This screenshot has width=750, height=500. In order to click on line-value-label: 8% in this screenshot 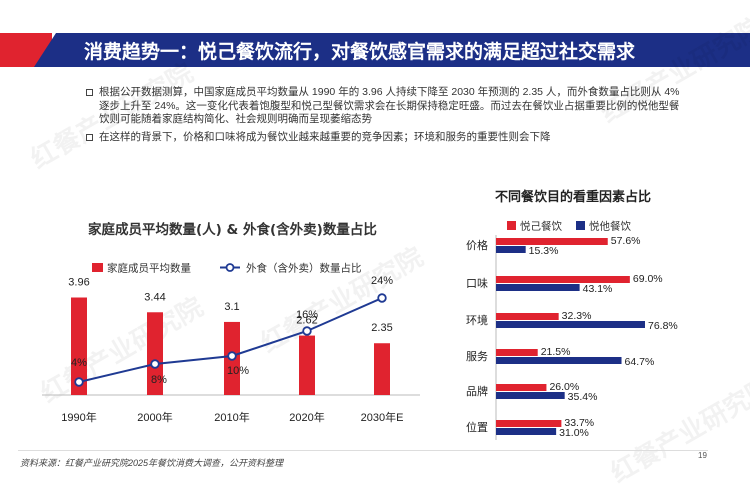, I will do `click(159, 380)`.